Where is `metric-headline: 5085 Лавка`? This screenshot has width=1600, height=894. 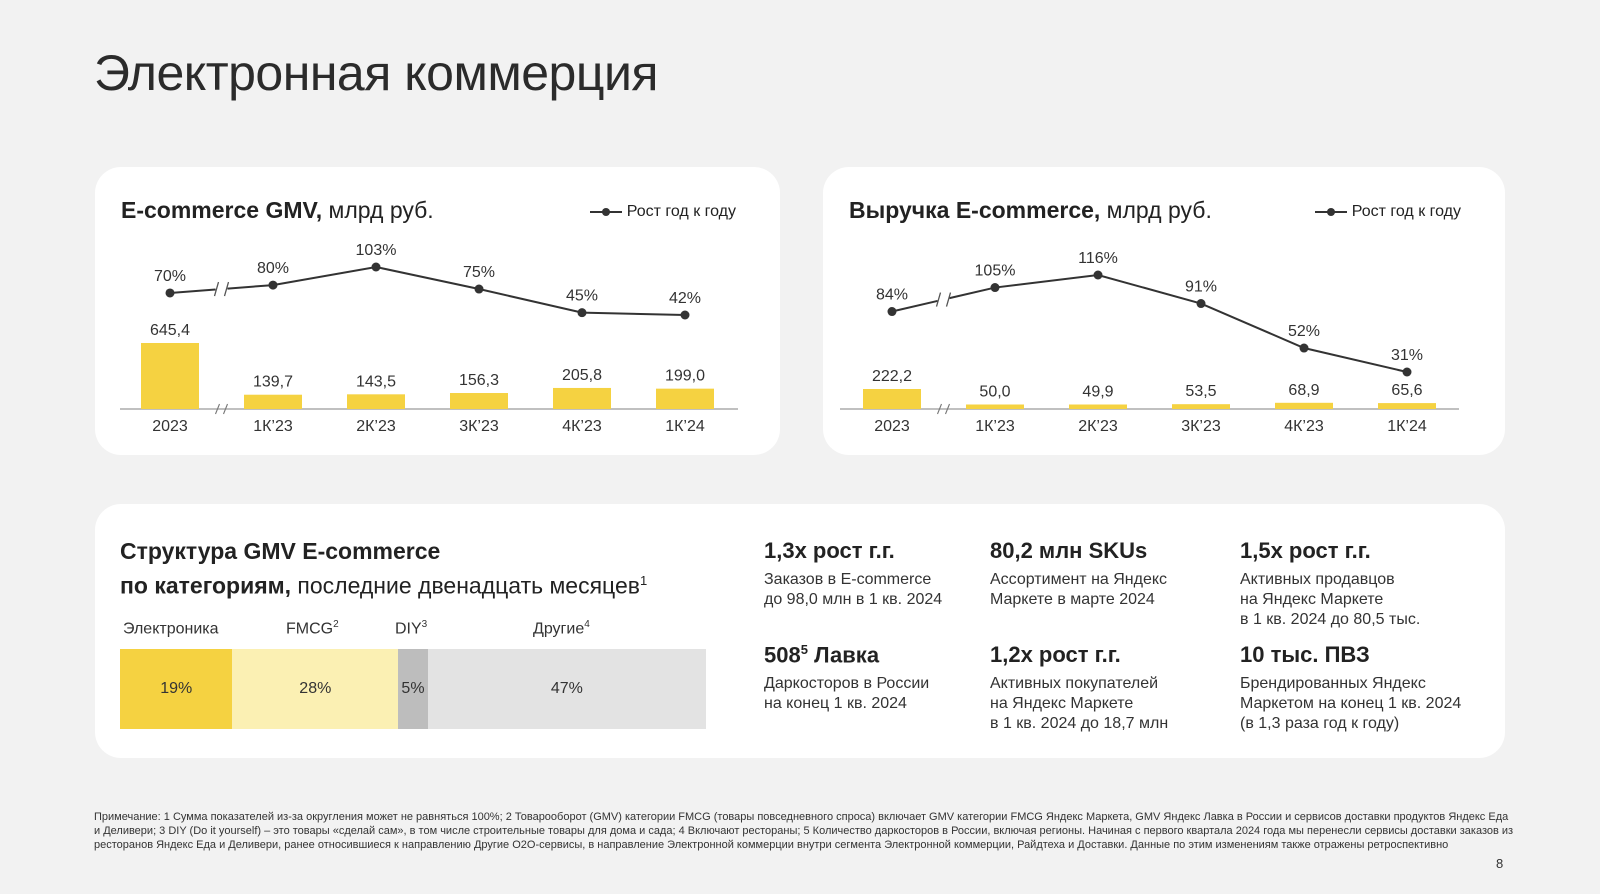
metric-headline: 5085 Лавка is located at coordinates (879, 655).